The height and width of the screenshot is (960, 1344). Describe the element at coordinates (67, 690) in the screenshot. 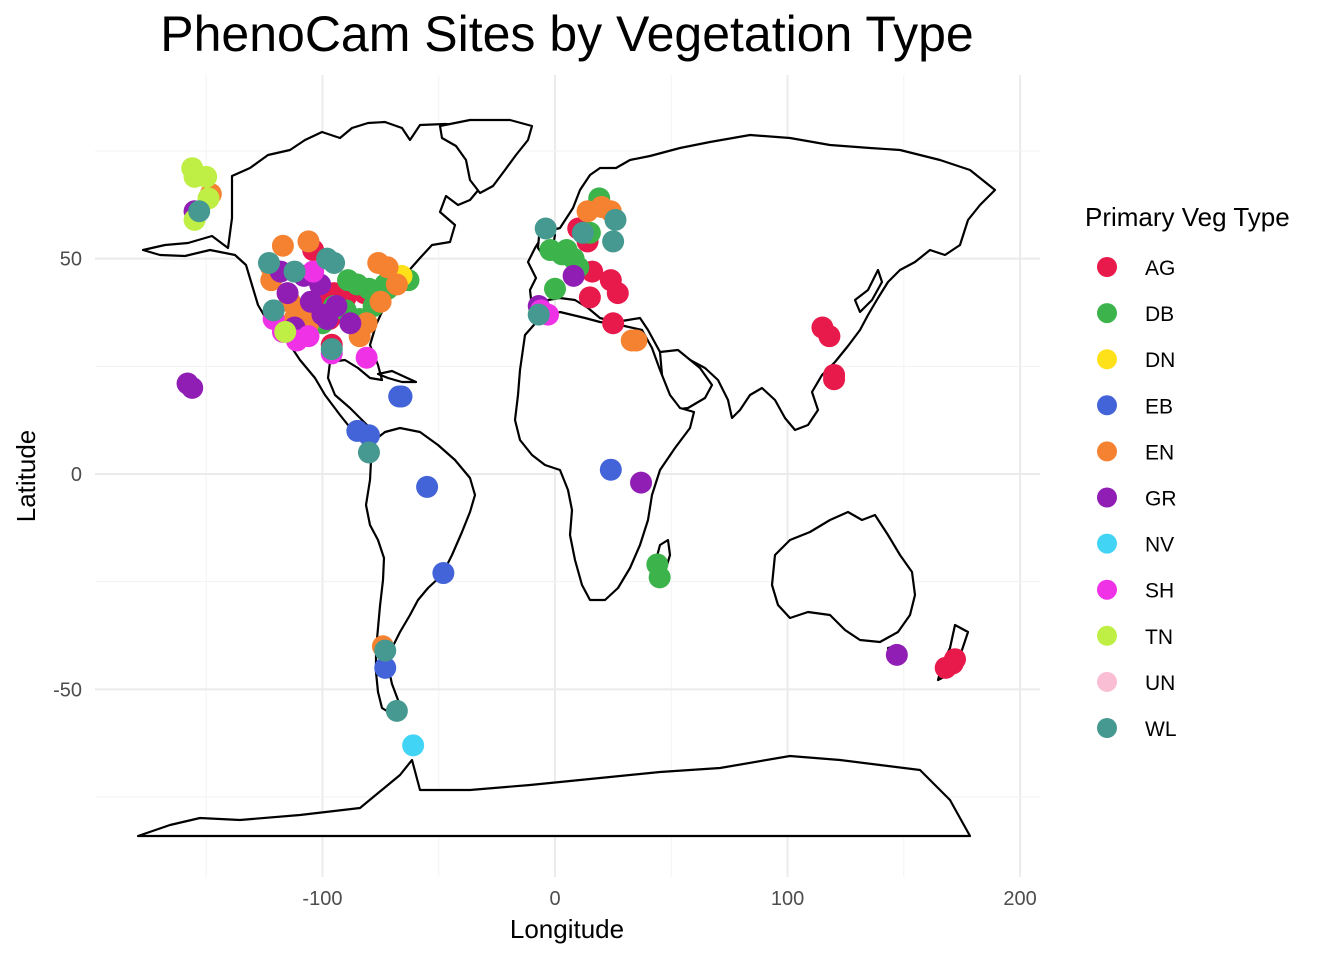

I see `y-tick-label: -50` at that location.